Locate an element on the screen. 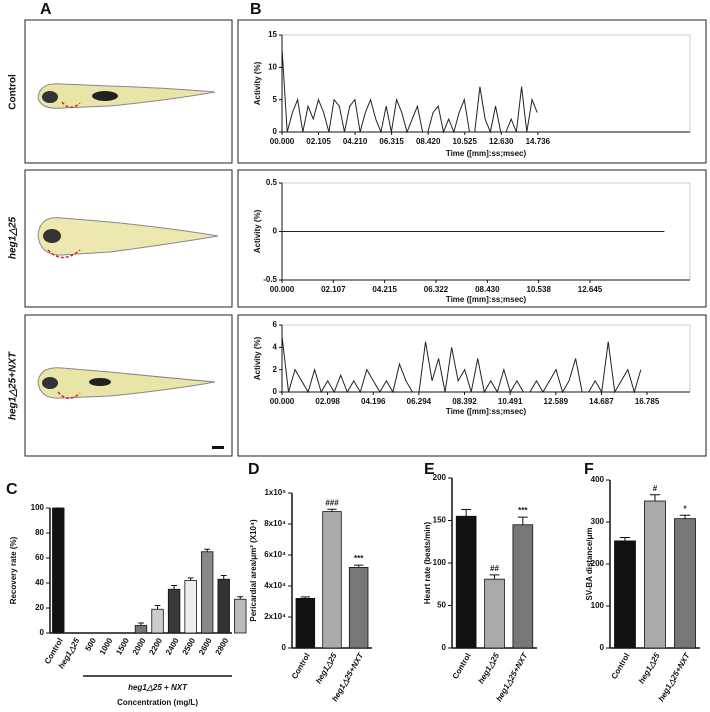 The height and width of the screenshot is (712, 710). y-tick-label: 4 is located at coordinates (275, 346).